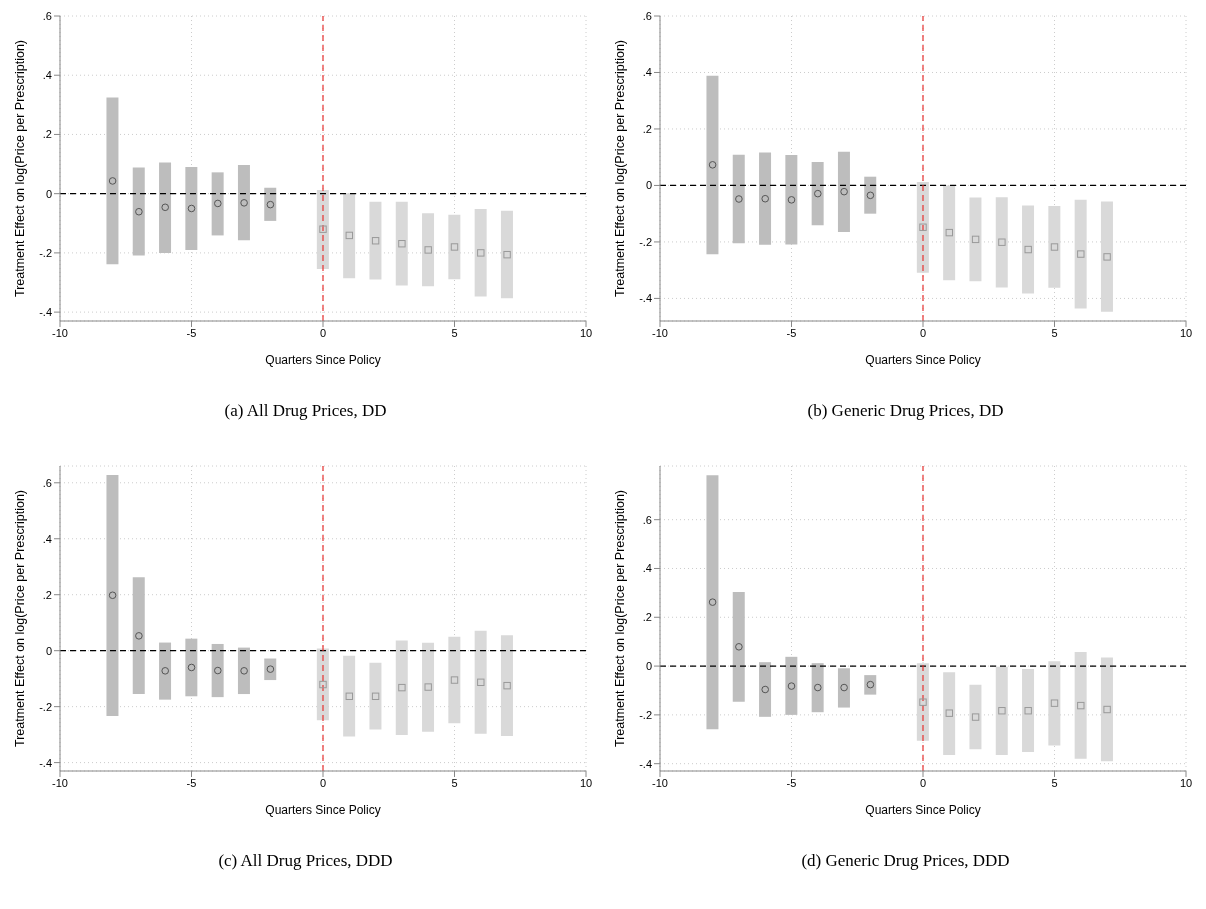 Image resolution: width=1206 pixels, height=909 pixels. What do you see at coordinates (905, 861) in the screenshot?
I see `text: (d) Generic Drug Prices, DDD` at bounding box center [905, 861].